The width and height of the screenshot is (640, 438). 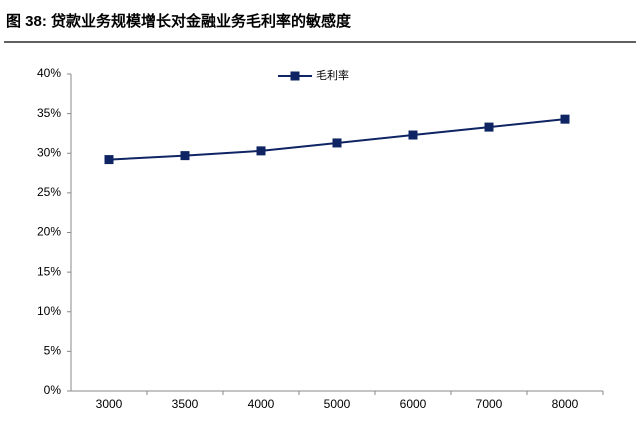 I want to click on x-tick-label: 4000, so click(x=261, y=404).